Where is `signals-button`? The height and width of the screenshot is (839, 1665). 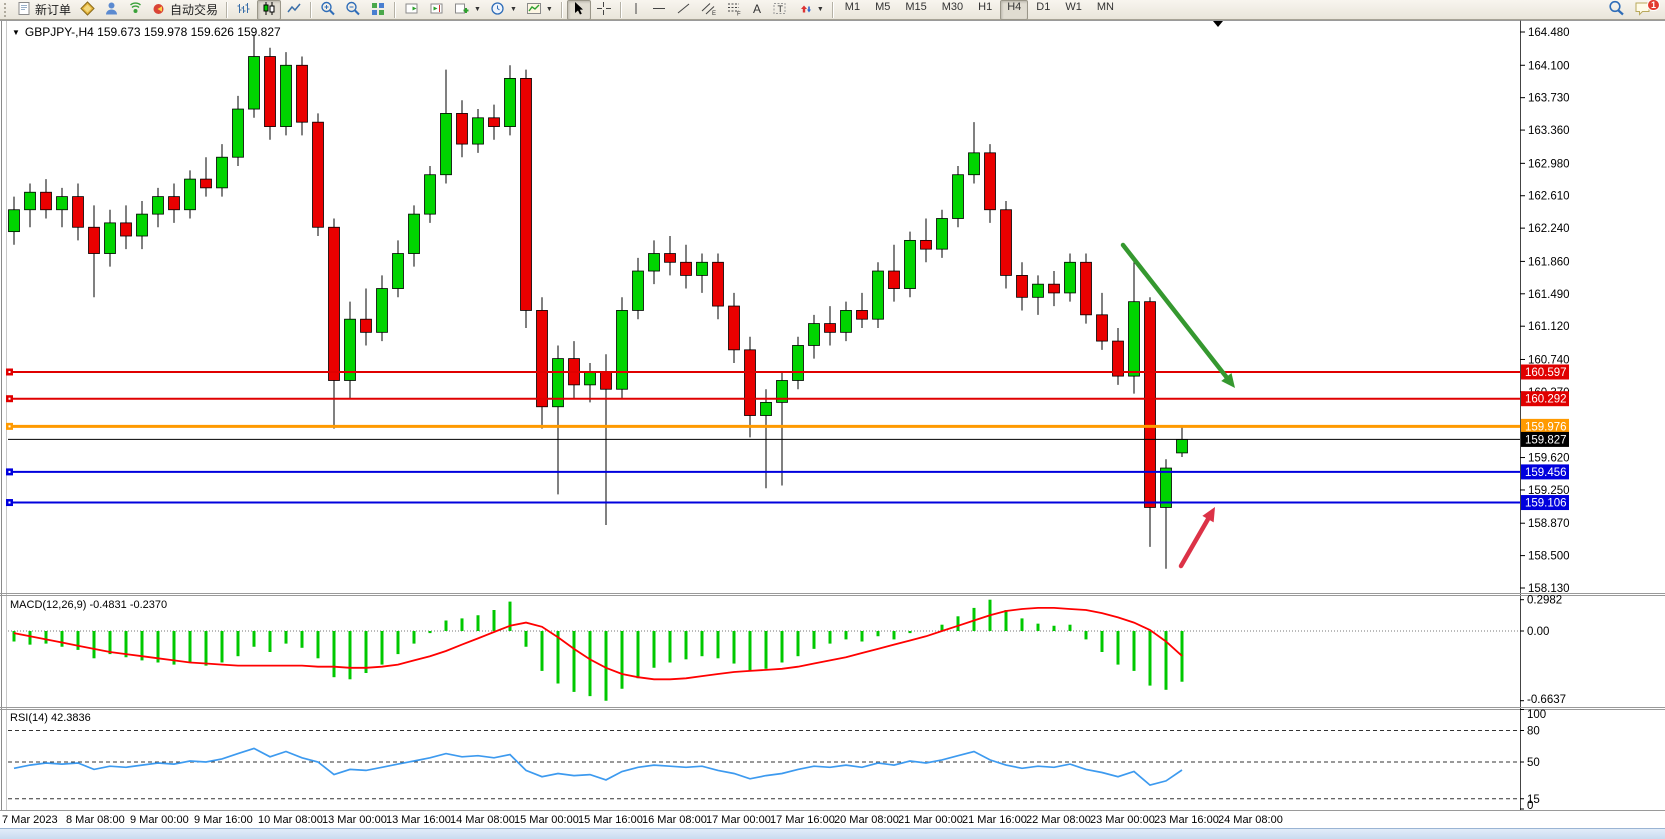 signals-button is located at coordinates (135, 10).